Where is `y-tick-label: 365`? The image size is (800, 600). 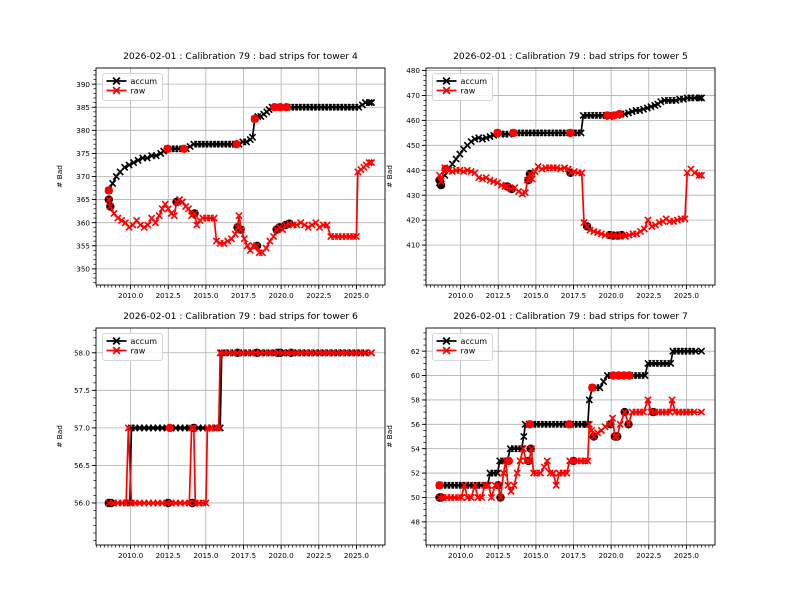 y-tick-label: 365 is located at coordinates (83, 199).